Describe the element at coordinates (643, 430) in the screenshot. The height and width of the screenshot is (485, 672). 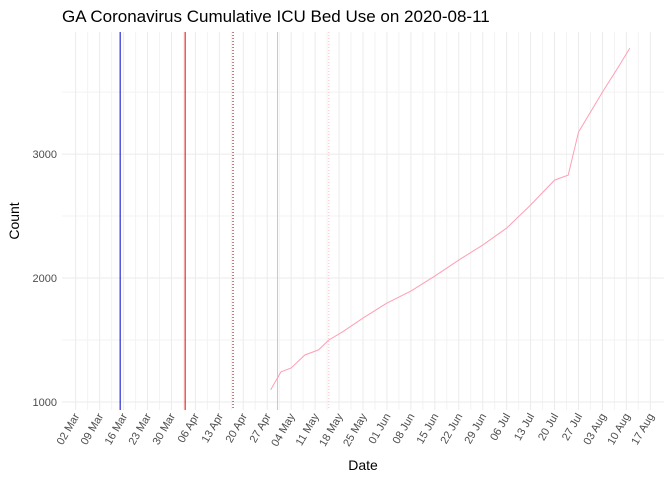
I see `x-tick-label: 17 Aug` at that location.